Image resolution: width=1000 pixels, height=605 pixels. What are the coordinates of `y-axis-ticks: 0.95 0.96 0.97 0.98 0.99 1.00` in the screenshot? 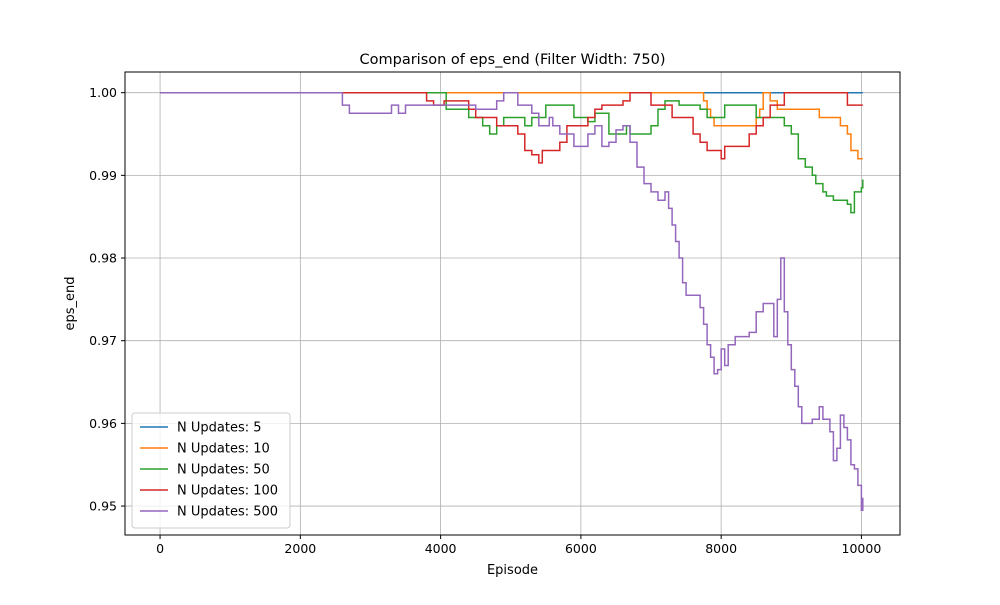 It's located at (107, 299).